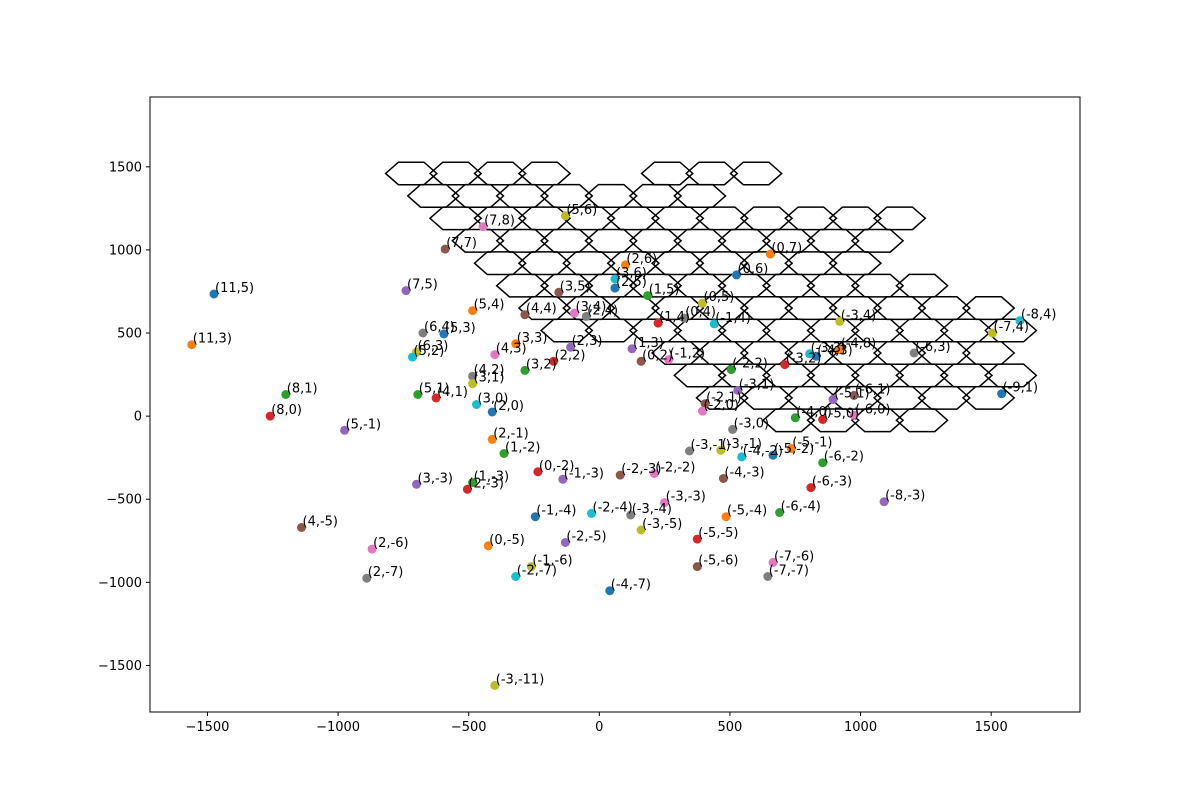 This screenshot has width=1200, height=800. I want to click on point-label: (5,-1), so click(364, 424).